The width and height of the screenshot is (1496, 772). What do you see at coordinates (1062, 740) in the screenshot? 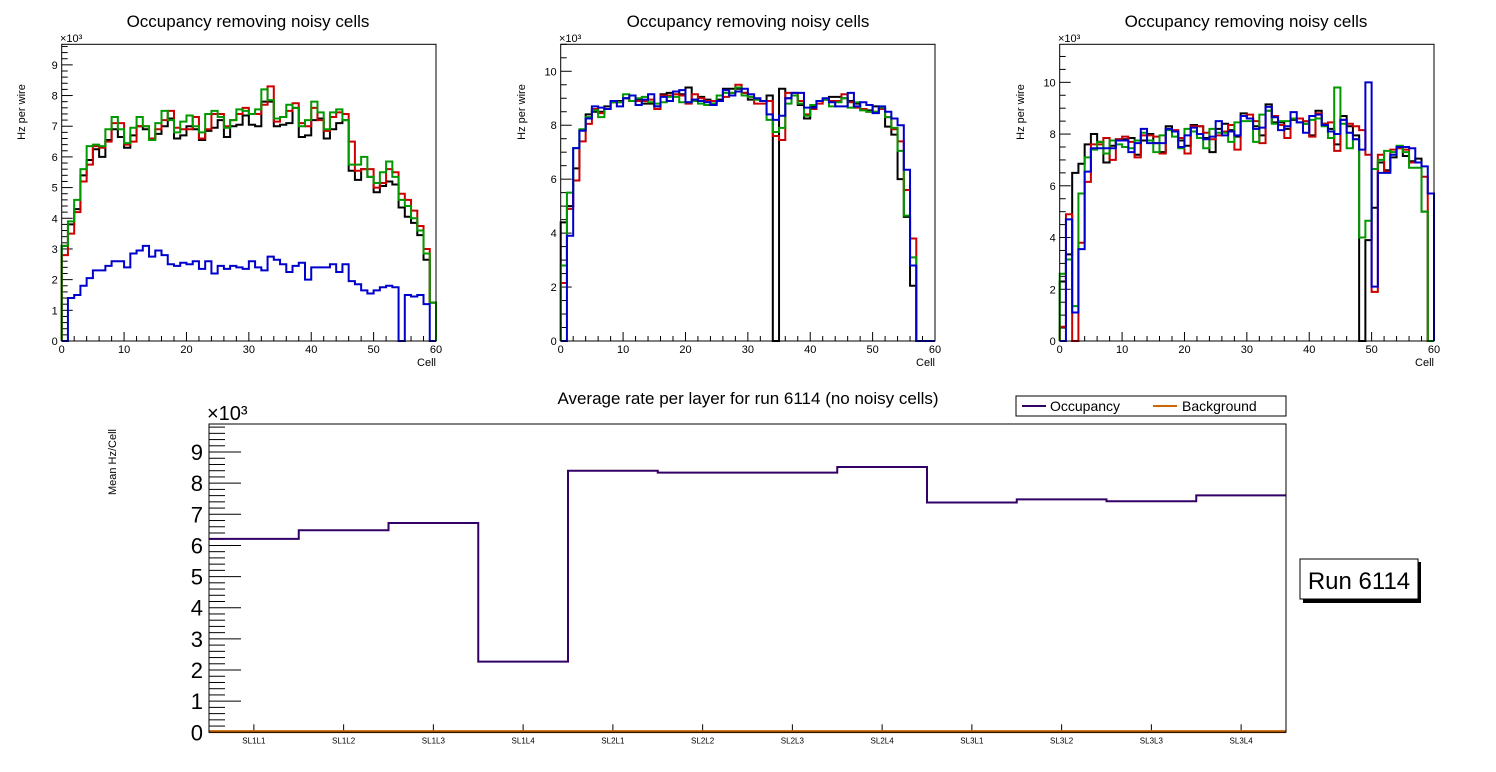
I see `x-category-label: SL3L2` at bounding box center [1062, 740].